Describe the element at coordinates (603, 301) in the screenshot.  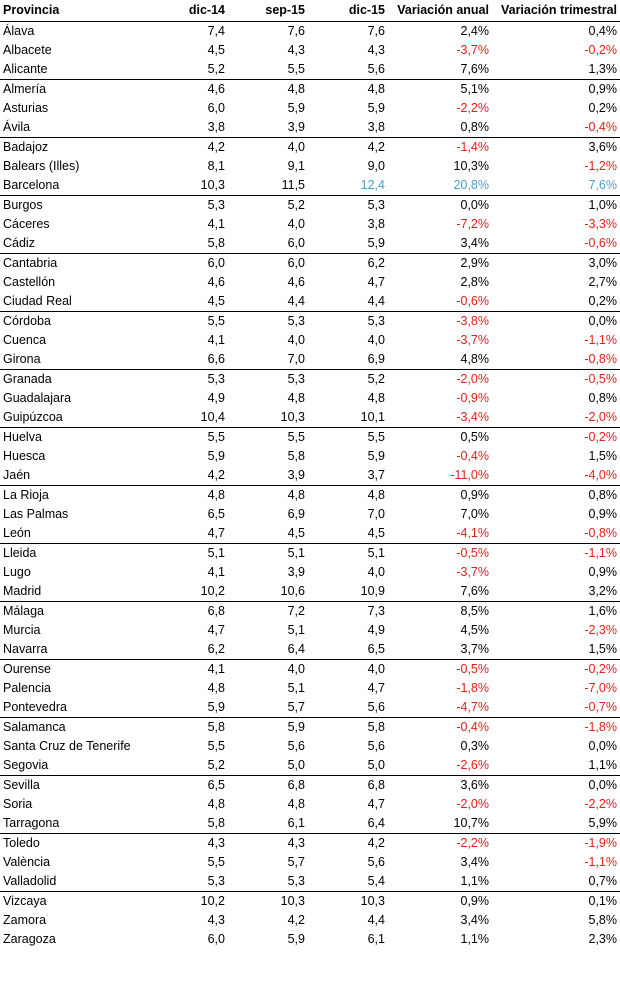
I see `quarterly-variation: 0,2%` at that location.